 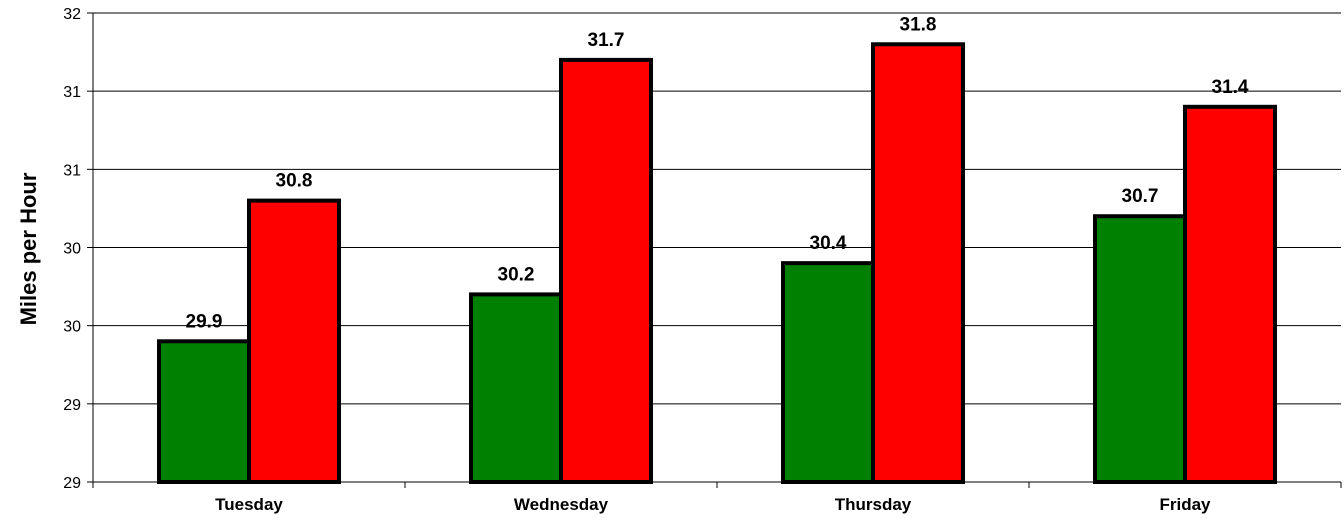 I want to click on x-category-label: Wednesday, so click(x=561, y=504).